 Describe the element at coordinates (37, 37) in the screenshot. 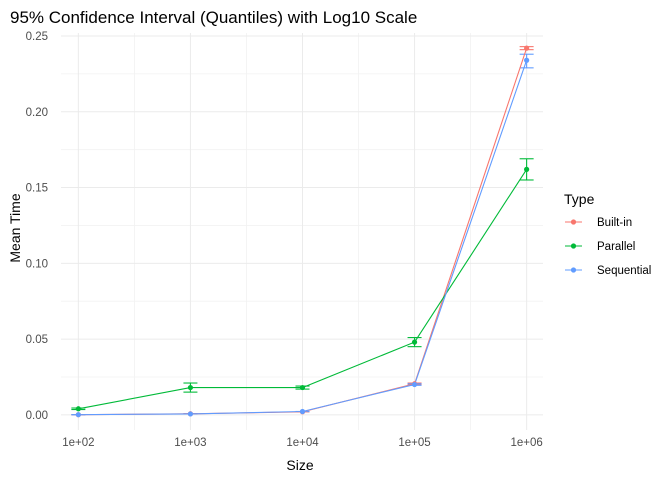

I see `y-tick-label: 0.25` at that location.